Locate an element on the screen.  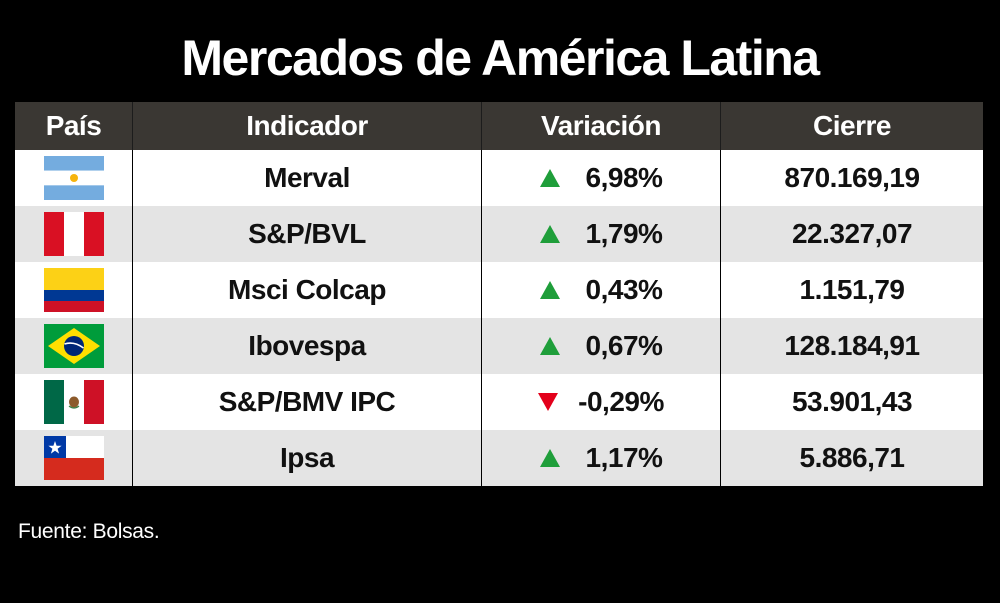
indicator-name: Ibovespa is located at coordinates (306, 346).